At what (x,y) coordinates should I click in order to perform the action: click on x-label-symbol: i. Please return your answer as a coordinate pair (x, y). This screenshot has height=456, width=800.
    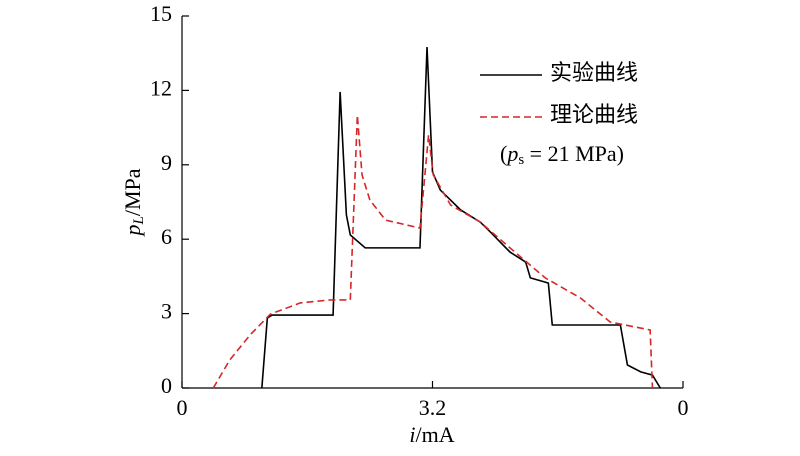
    Looking at the image, I should click on (412, 434).